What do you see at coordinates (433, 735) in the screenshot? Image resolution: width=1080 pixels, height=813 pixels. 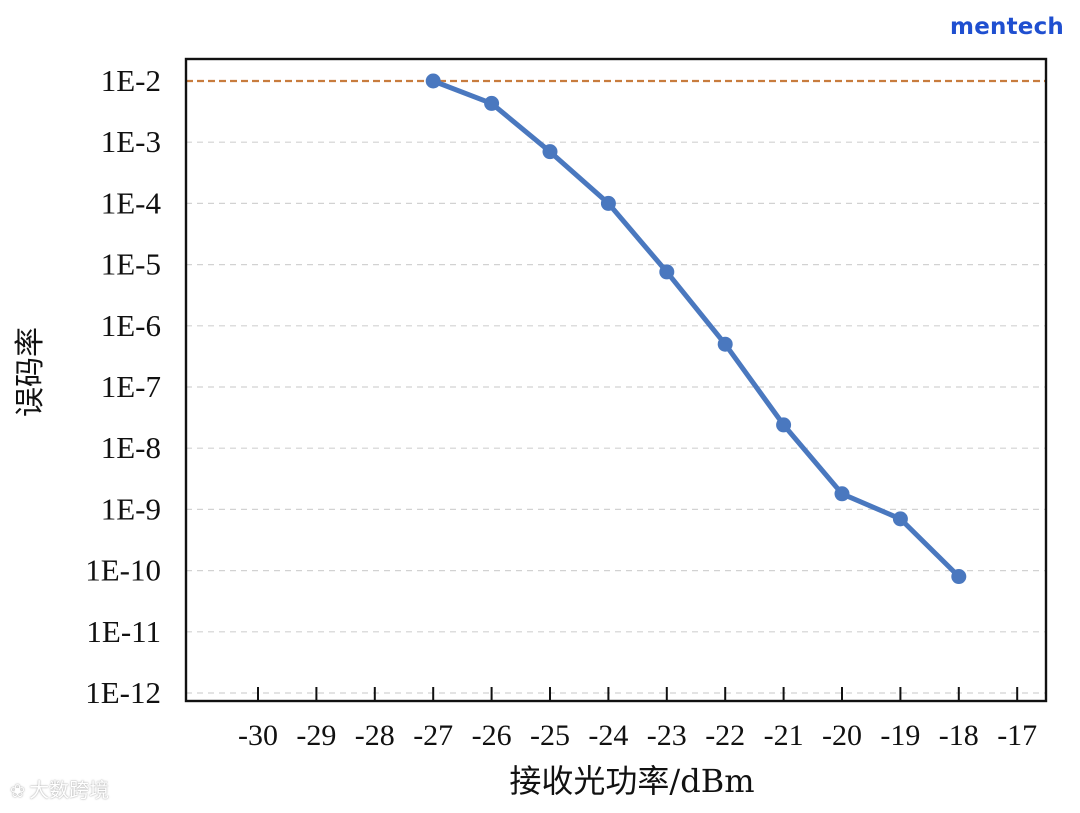 I see `x-tick-label: -27` at bounding box center [433, 735].